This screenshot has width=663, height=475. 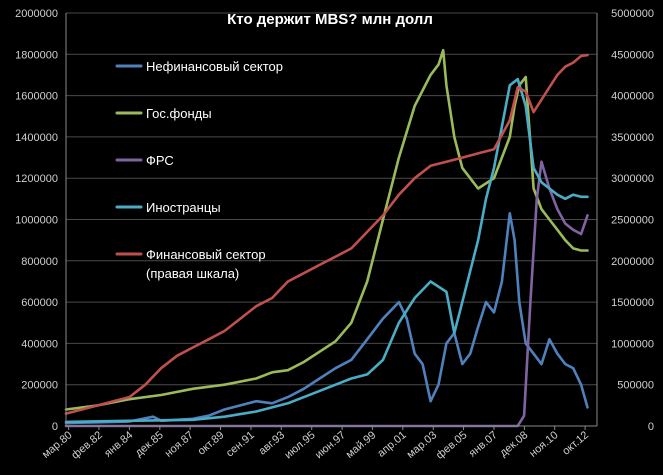 What do you see at coordinates (36, 221) in the screenshot?
I see `y-tick-label: 1000000` at bounding box center [36, 221].